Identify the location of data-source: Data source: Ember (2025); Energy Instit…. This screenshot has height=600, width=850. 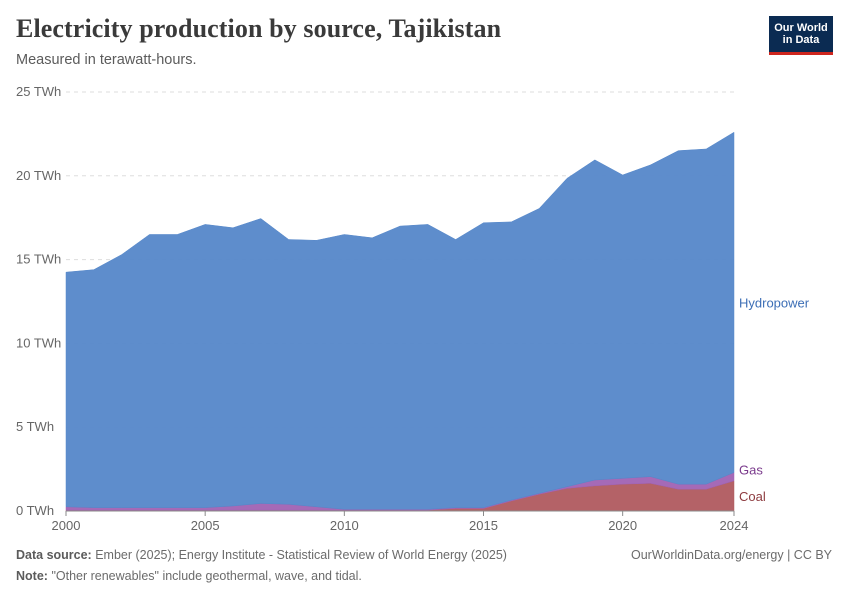
(261, 555).